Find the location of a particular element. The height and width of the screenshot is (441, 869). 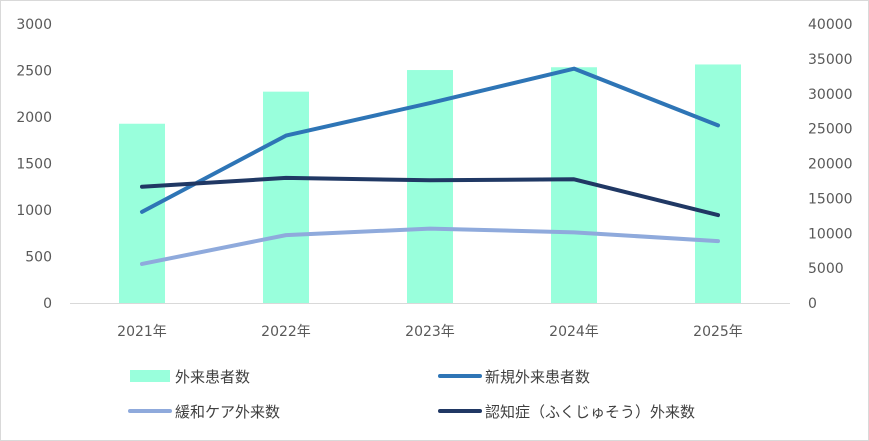

right-axis-tick-label: 40000 is located at coordinates (830, 25).